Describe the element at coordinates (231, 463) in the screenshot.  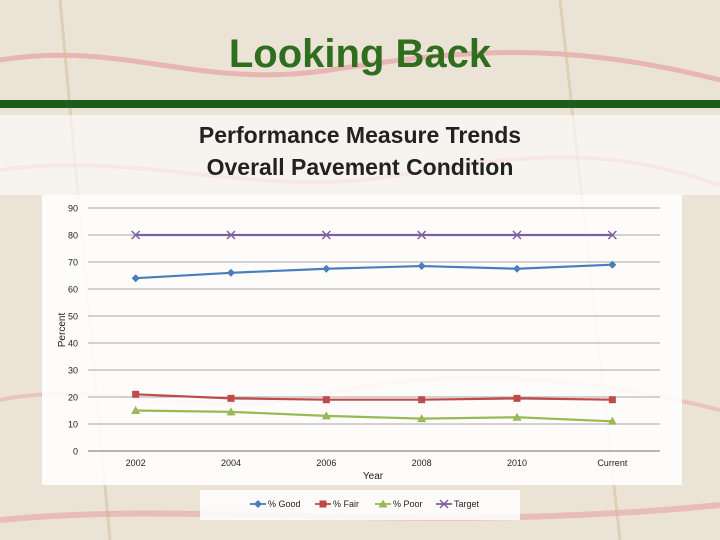
I see `x-tick-label: 2004` at that location.